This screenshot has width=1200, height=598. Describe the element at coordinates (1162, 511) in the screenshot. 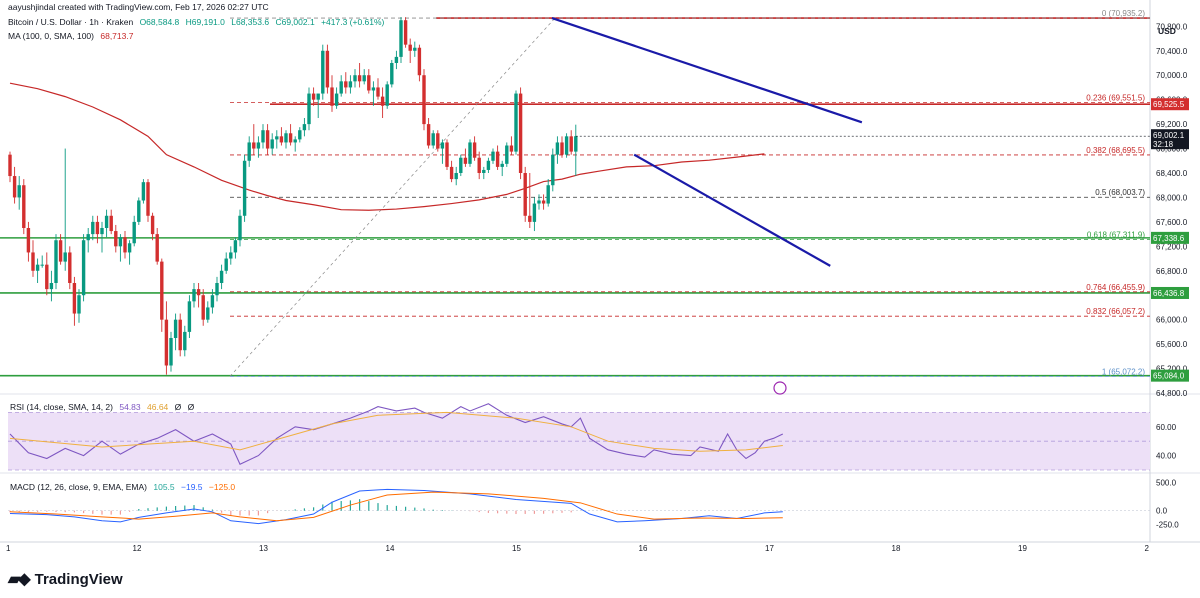

I see `macd-tick-label: 0.0` at that location.